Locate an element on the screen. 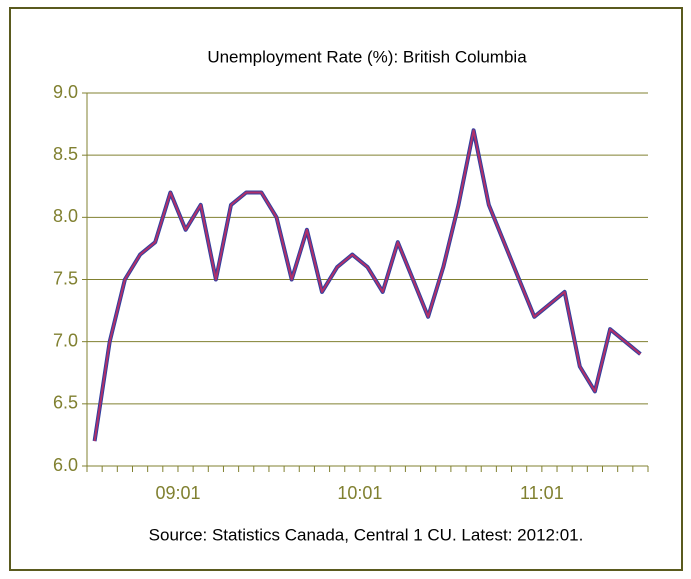  x-tick-label: 11:01 is located at coordinates (542, 493).